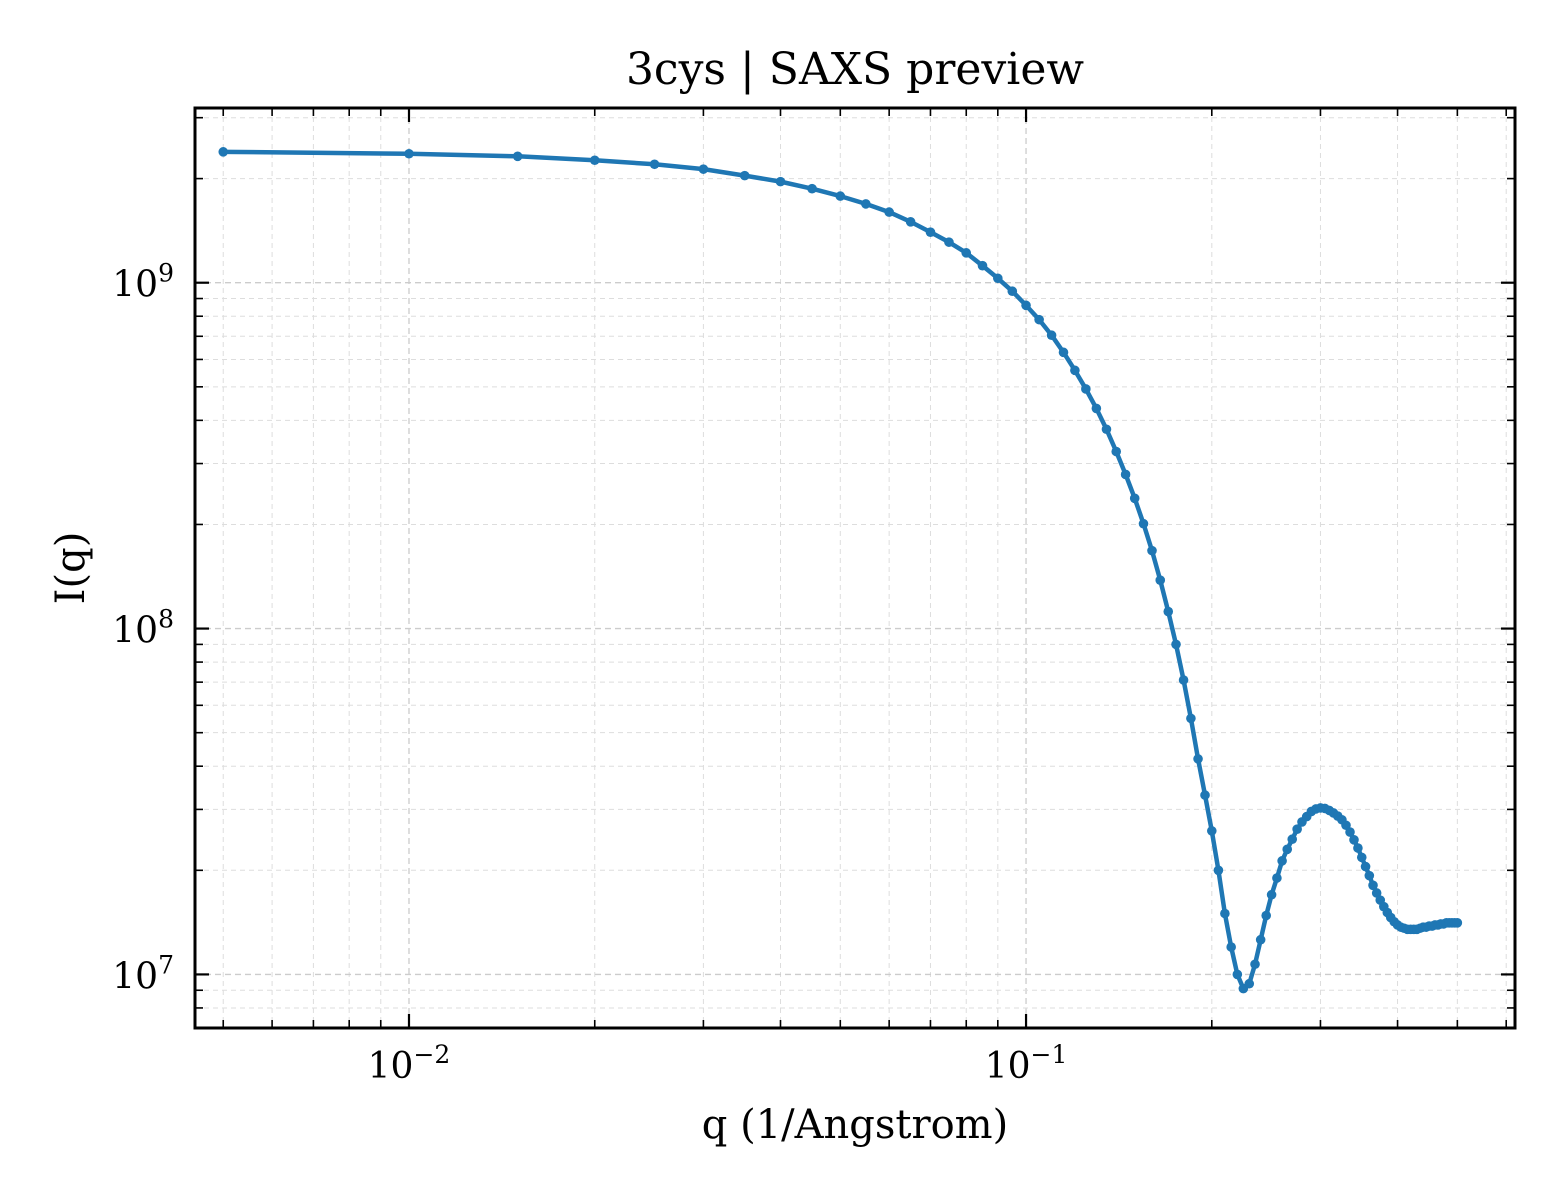 This screenshot has width=1560, height=1200. I want to click on chart-title: 3cys | SAXS preview, so click(855, 69).